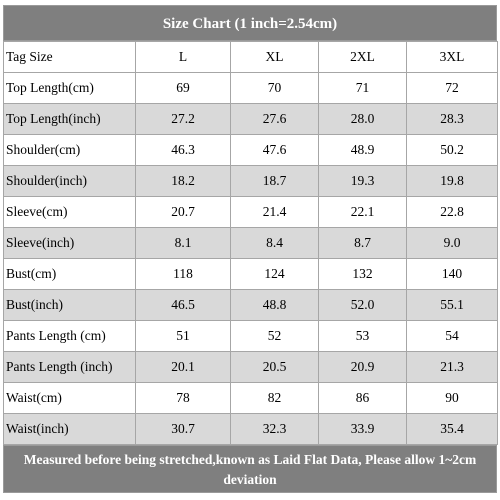  What do you see at coordinates (274, 243) in the screenshot?
I see `cell: 8.4` at bounding box center [274, 243].